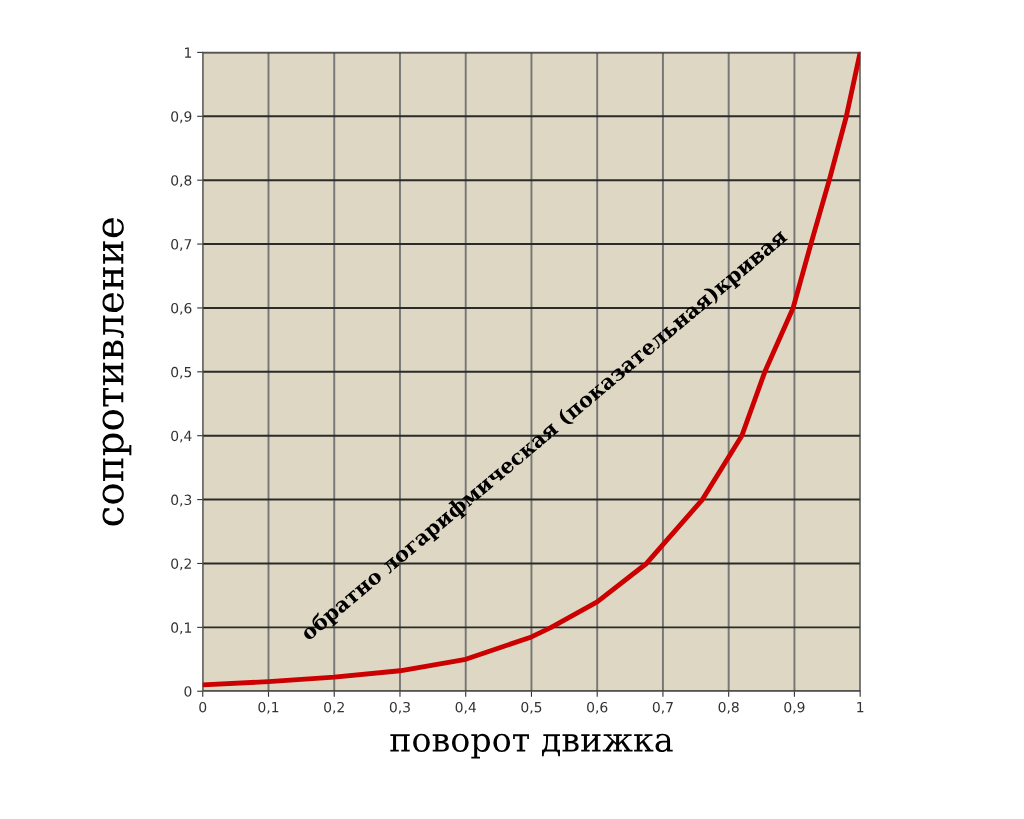  What do you see at coordinates (181, 500) in the screenshot?
I see `y-tick-label: 0,3` at bounding box center [181, 500].